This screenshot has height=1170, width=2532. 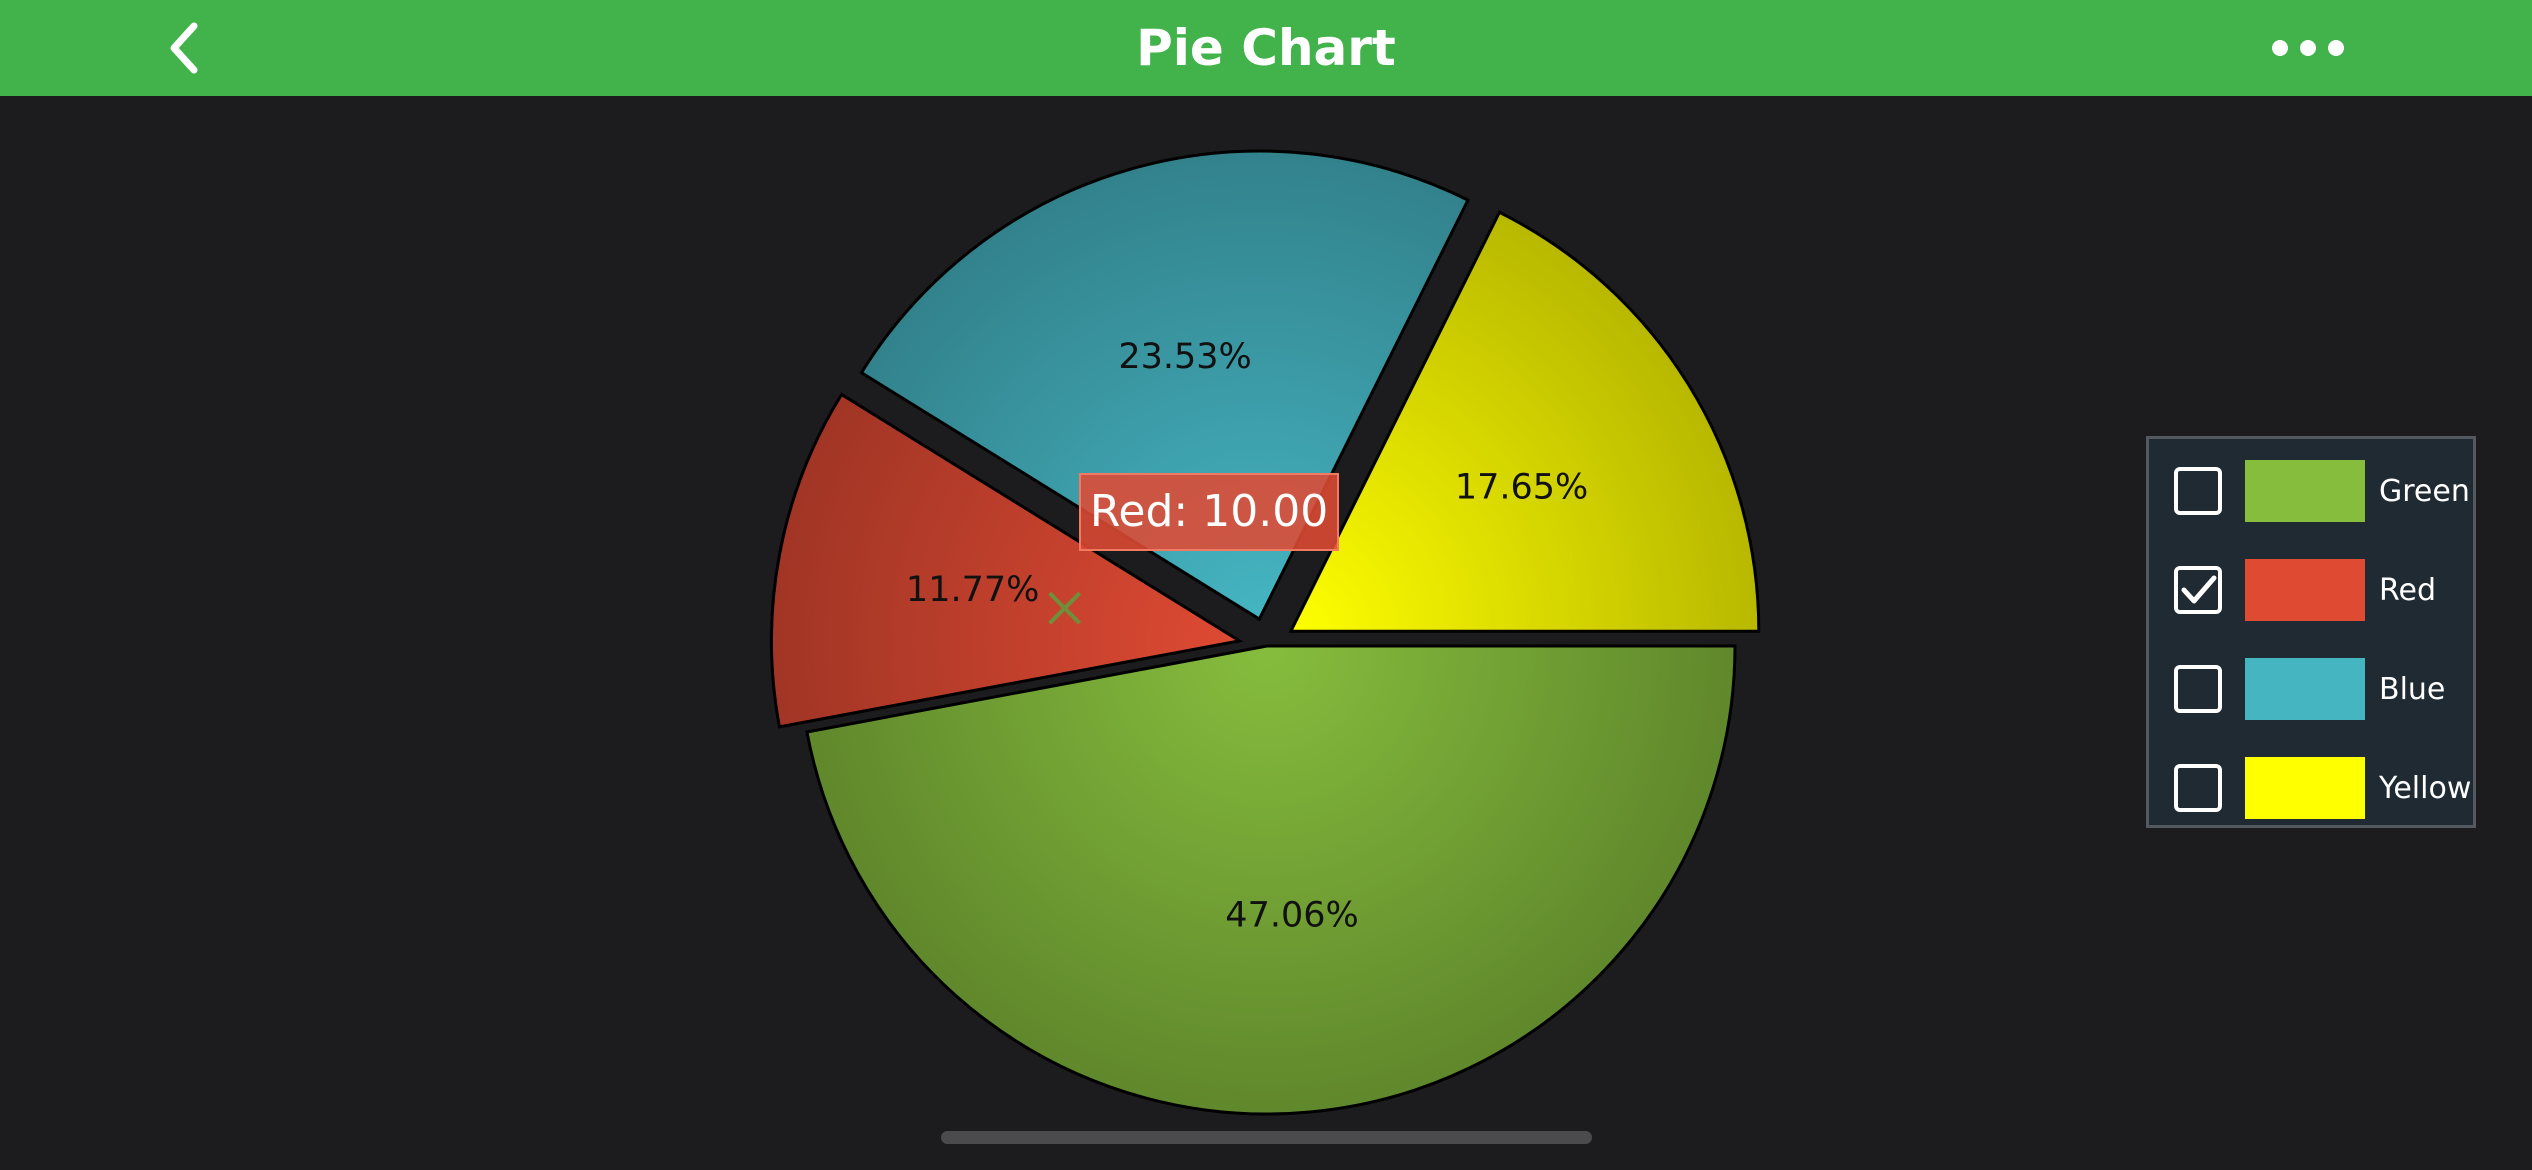 I want to click on legend-item-red: Red, so click(x=2311, y=590).